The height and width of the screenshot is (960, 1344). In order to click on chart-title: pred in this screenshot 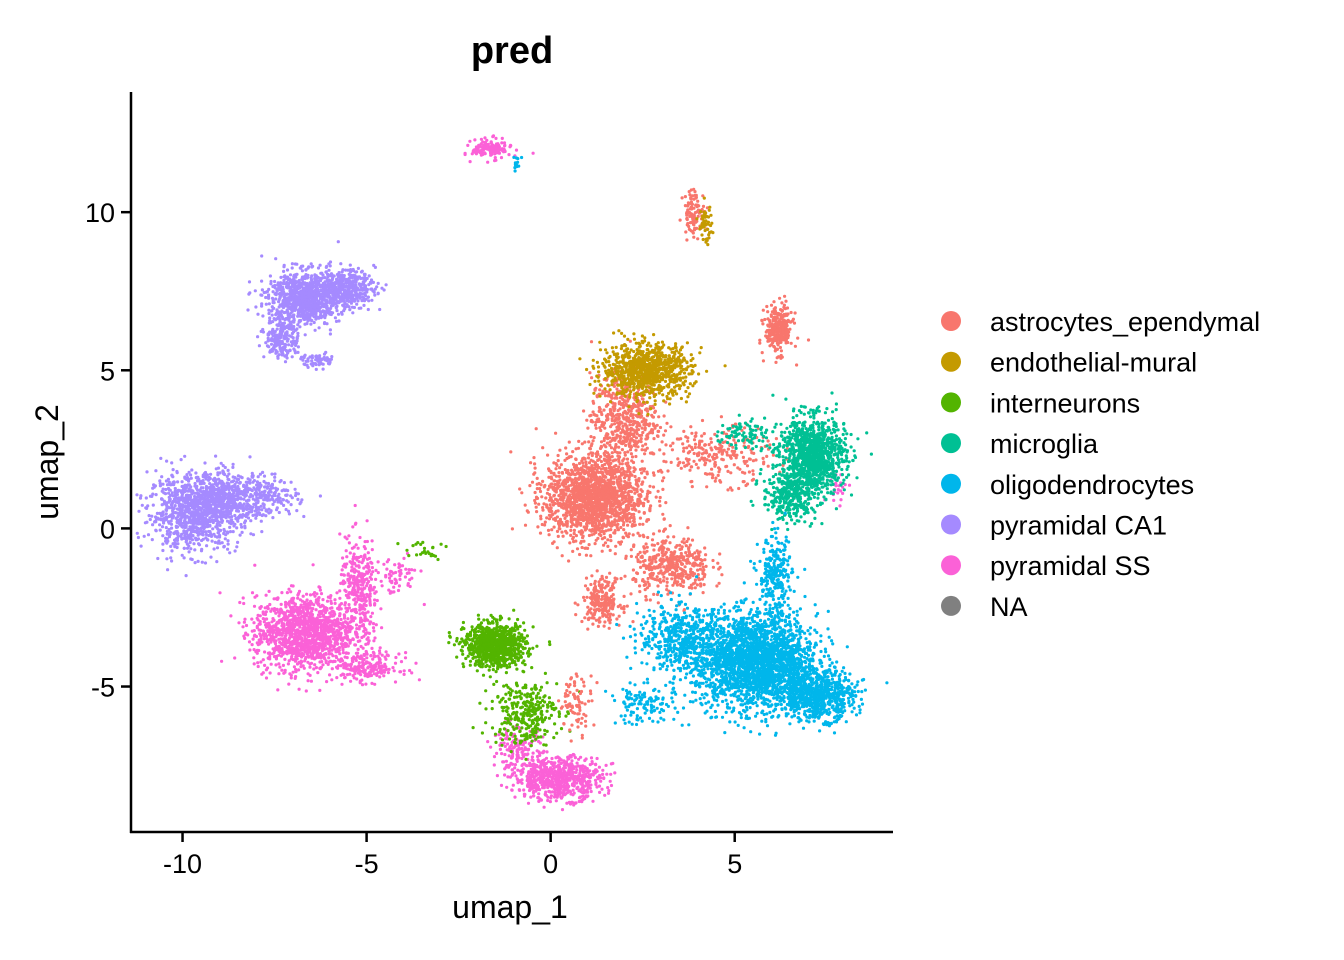, I will do `click(512, 51)`.